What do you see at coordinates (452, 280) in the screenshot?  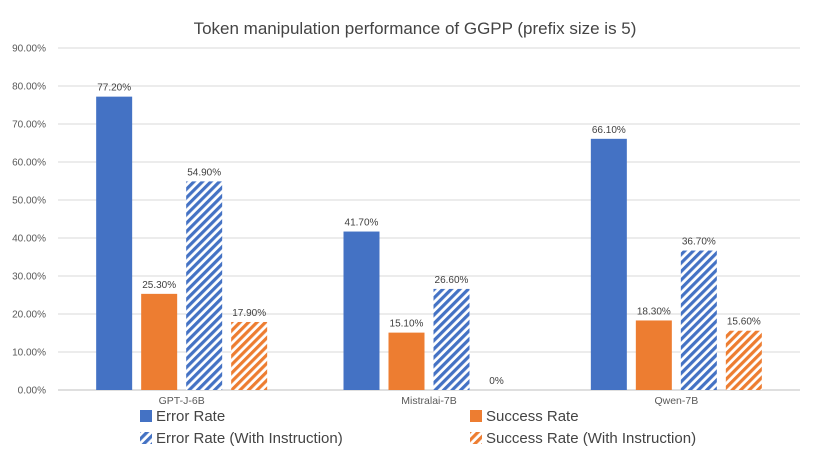 I see `data-label: 26.60%` at bounding box center [452, 280].